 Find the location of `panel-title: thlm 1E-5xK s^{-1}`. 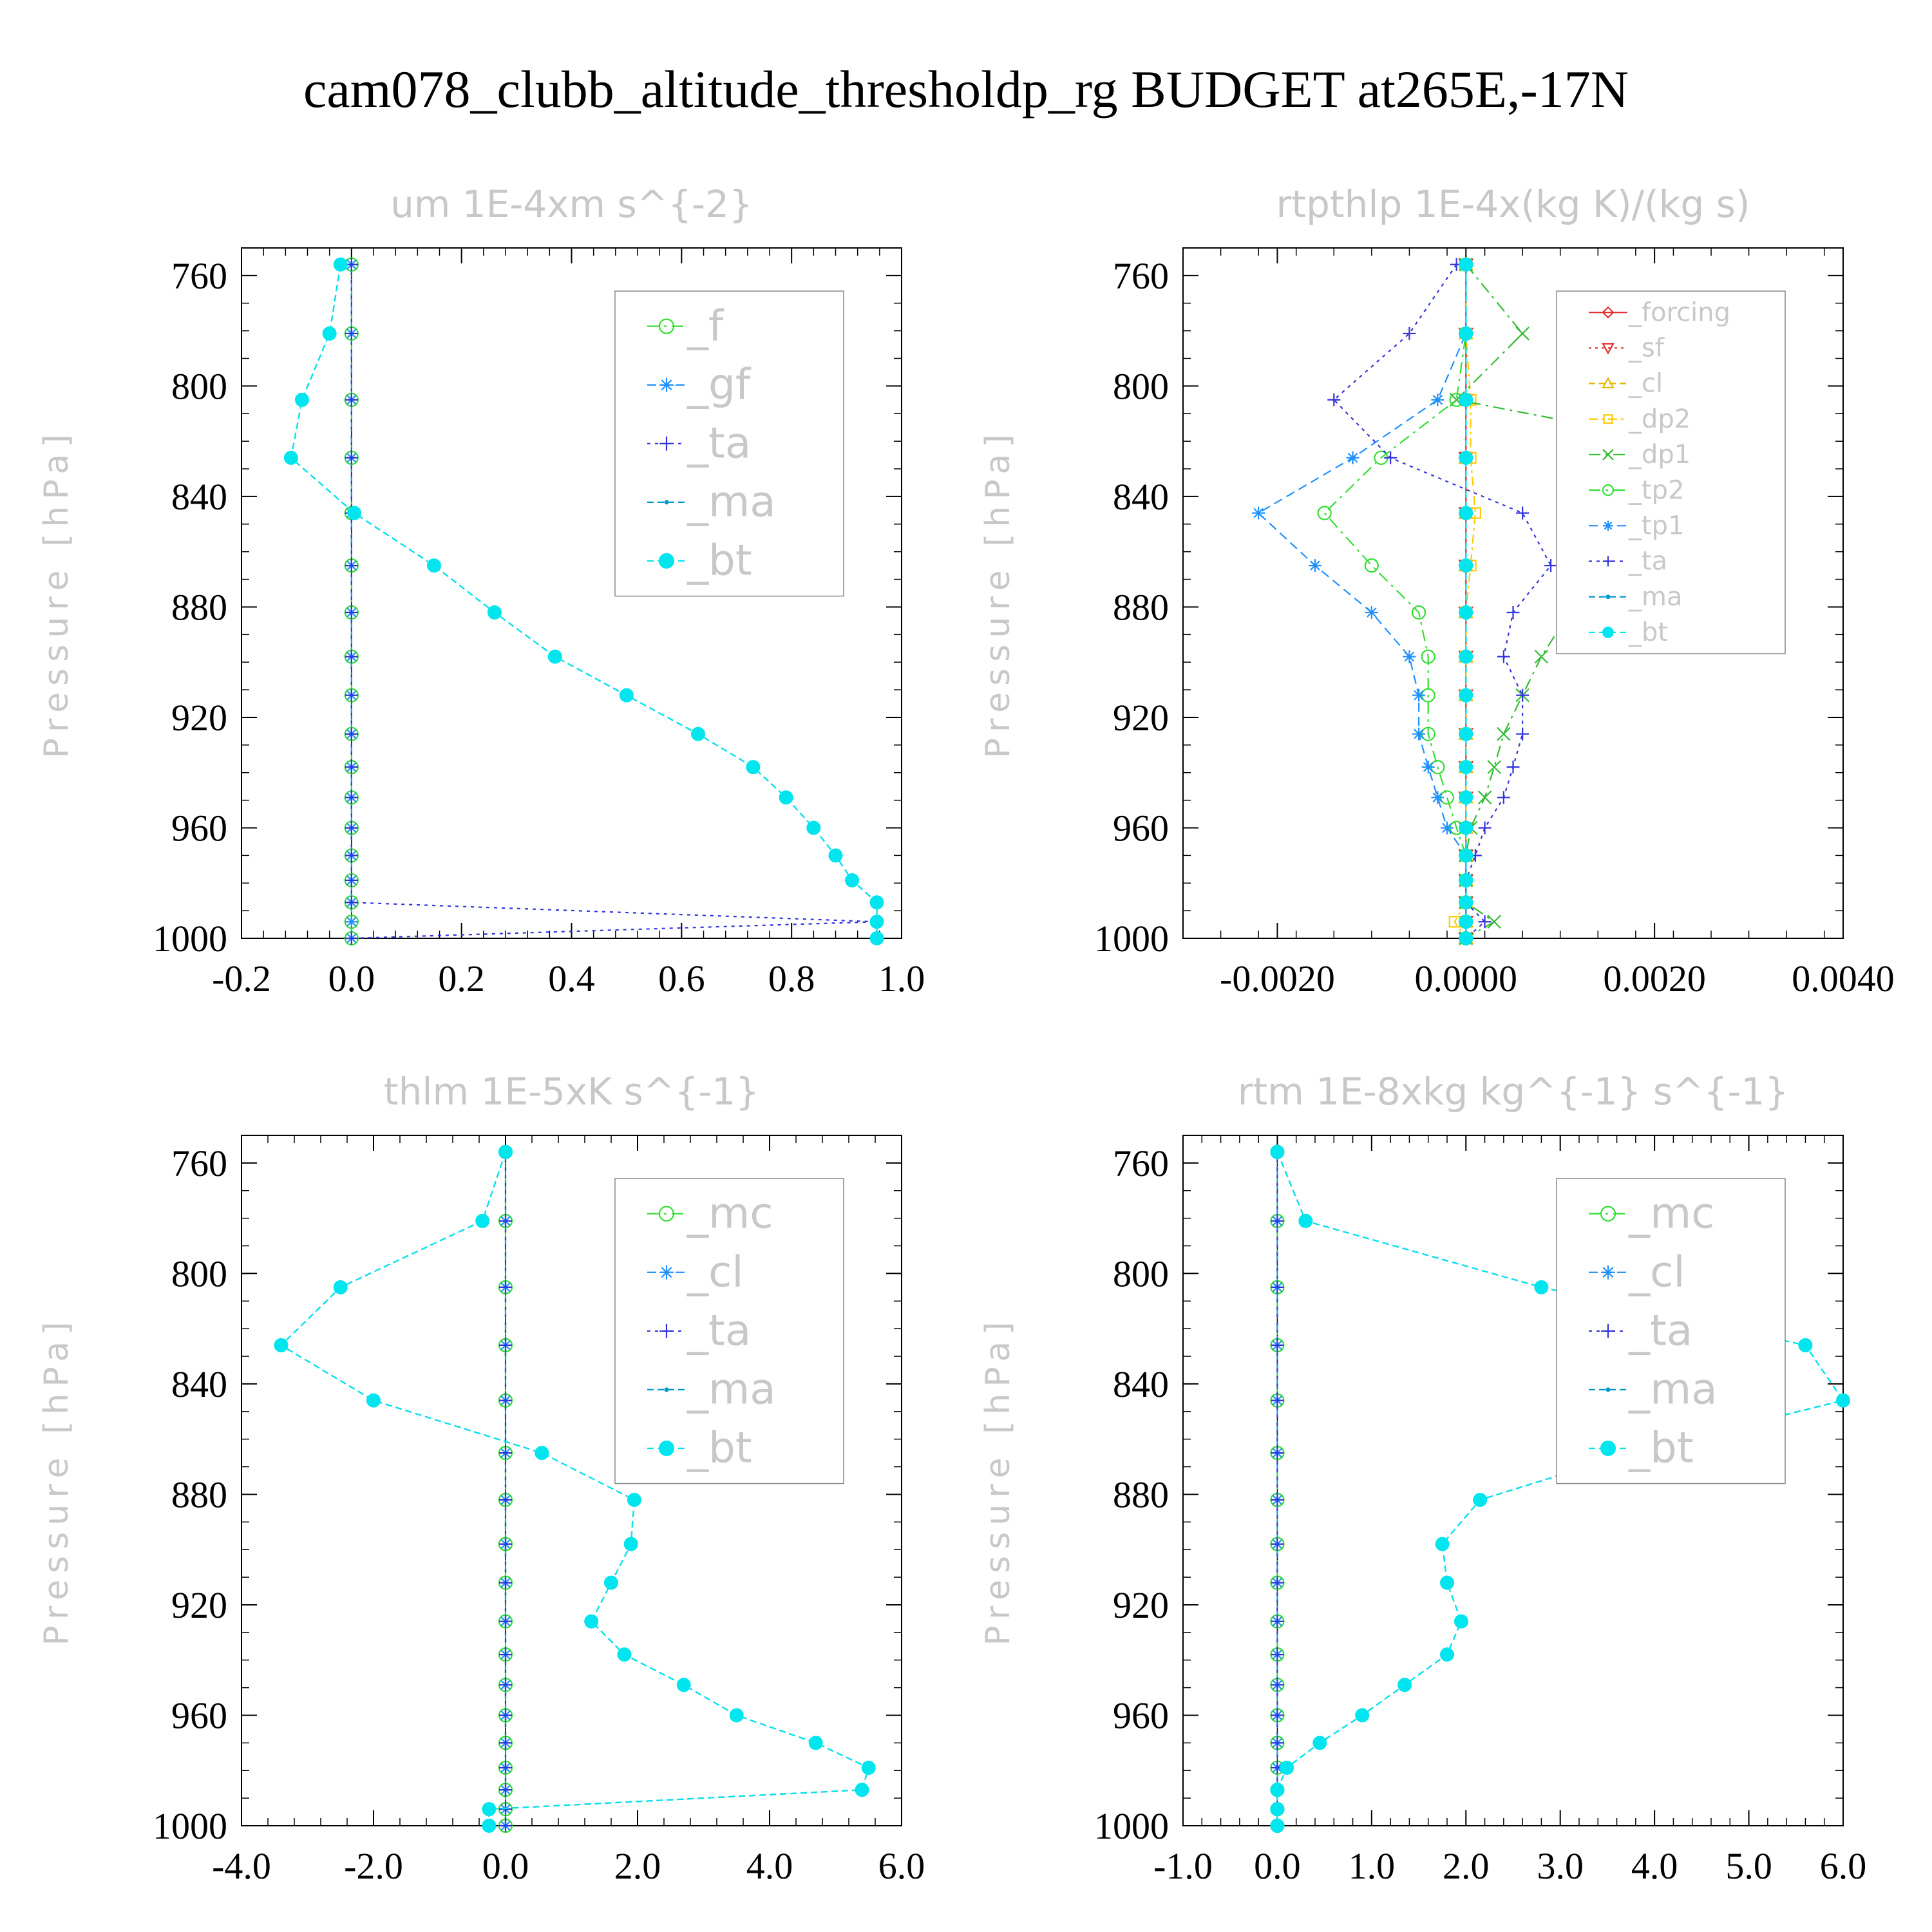

panel-title: thlm 1E-5xK s^{-1} is located at coordinates (571, 1092).